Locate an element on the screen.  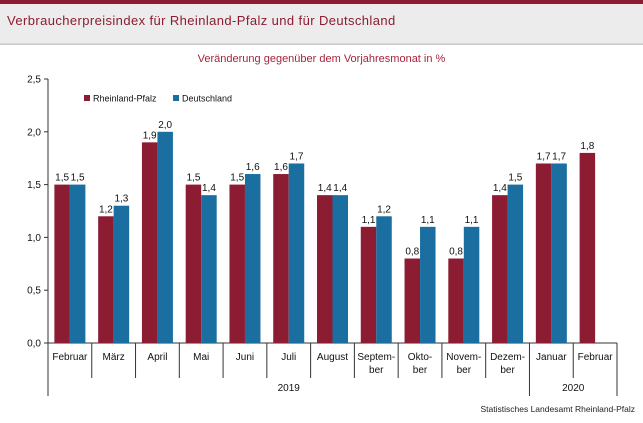
category-label: Okto- is located at coordinates (420, 357).